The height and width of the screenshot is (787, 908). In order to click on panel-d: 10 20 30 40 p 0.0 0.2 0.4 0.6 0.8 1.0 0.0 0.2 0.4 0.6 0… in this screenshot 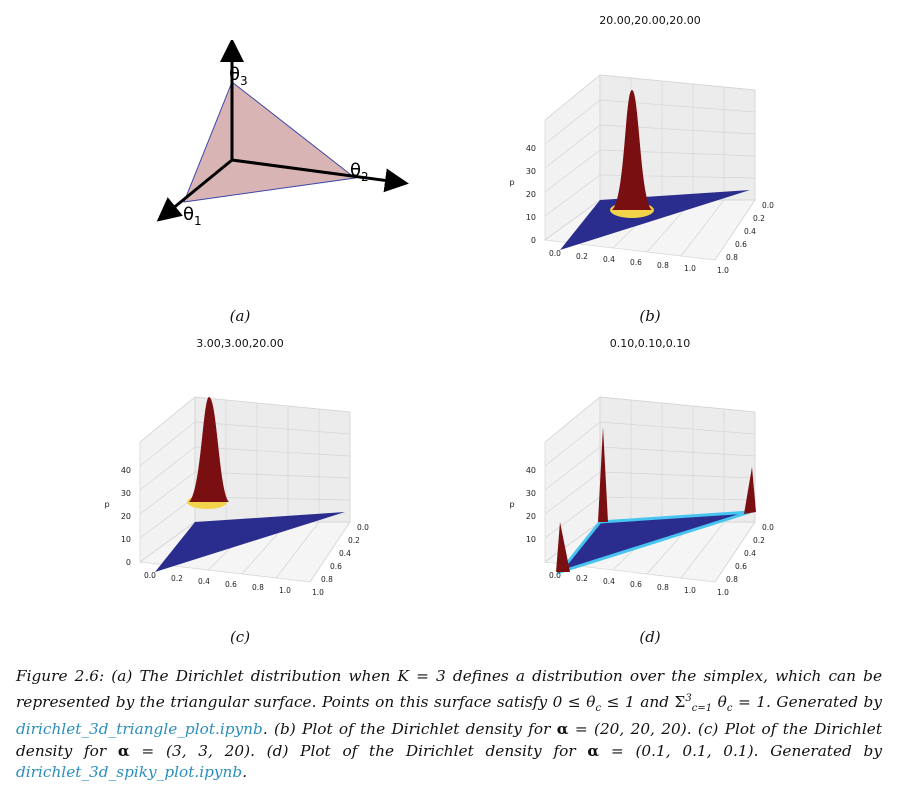, I will do `click(645, 492)`.